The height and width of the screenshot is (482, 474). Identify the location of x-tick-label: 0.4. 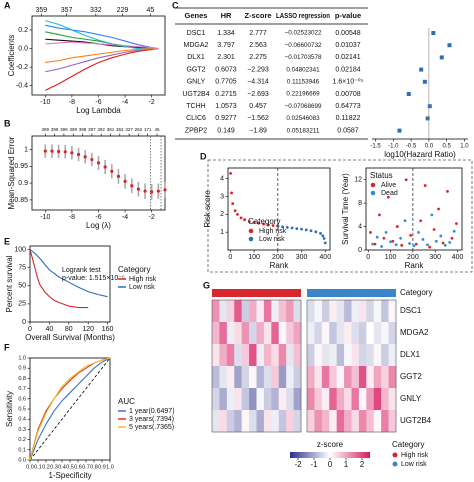
(62, 467).